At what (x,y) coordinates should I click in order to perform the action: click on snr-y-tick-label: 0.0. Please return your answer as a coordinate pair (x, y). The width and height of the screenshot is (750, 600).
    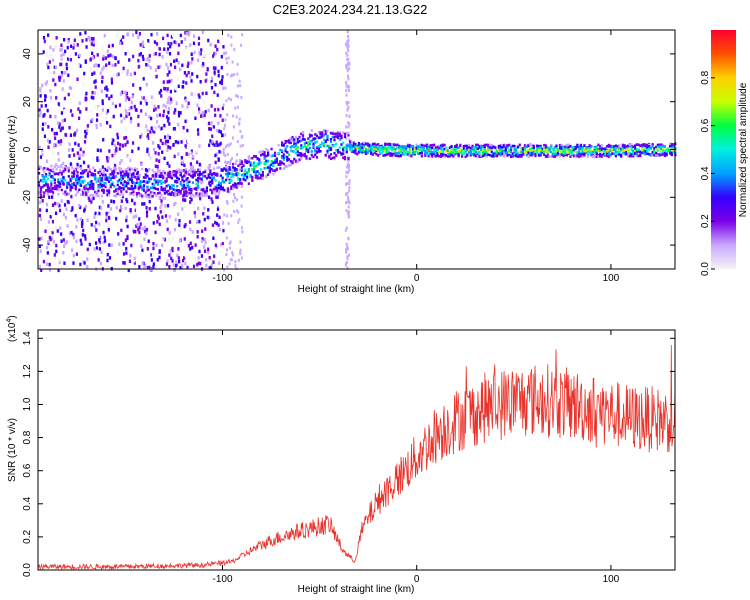
    Looking at the image, I should click on (27, 570).